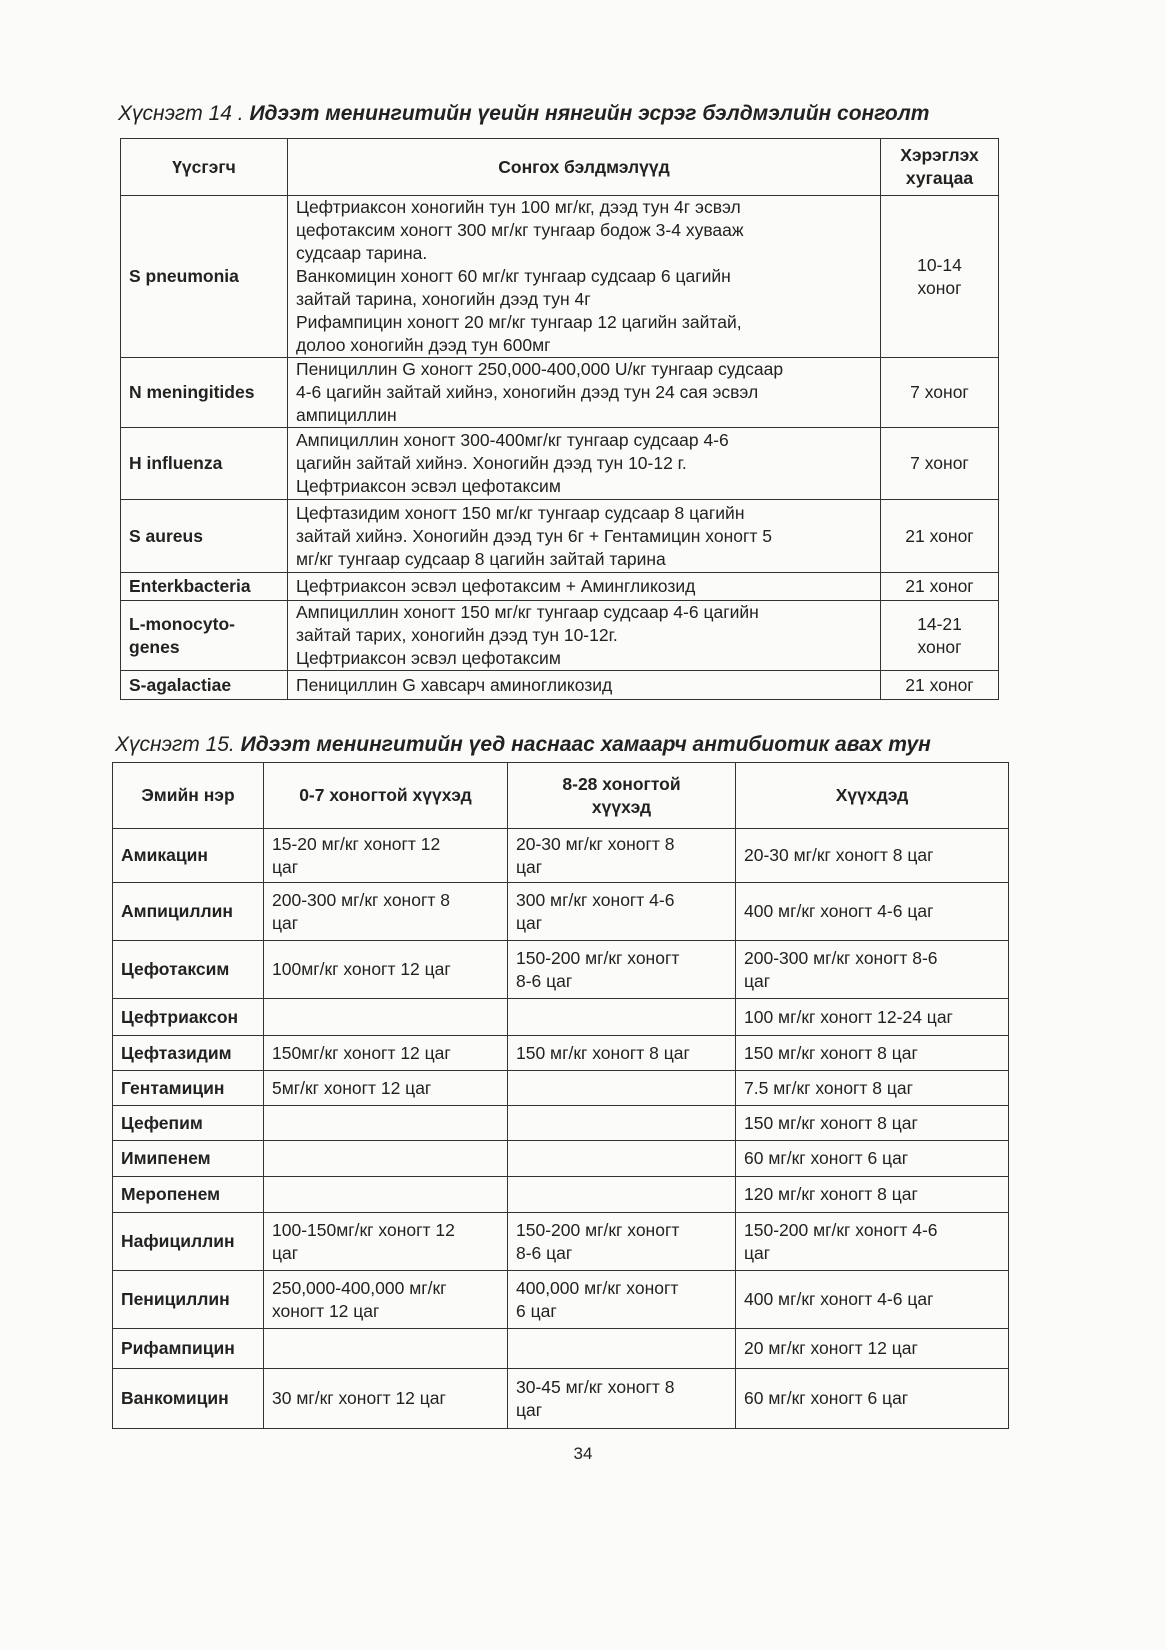 The image size is (1166, 1650). I want to click on header-duration: Хэрэглэх хугацаа, so click(939, 167).